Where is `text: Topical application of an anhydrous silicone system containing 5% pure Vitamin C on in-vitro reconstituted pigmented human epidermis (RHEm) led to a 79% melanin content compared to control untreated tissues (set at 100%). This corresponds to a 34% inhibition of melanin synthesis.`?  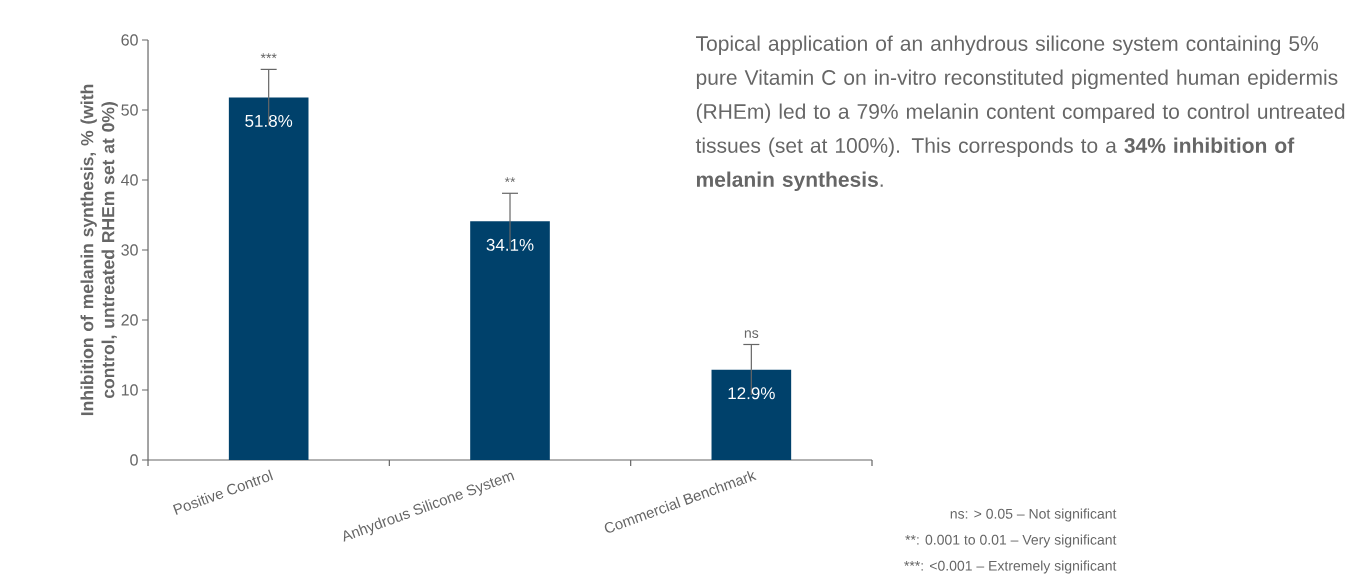
text: Topical application of an anhydrous silicone system containing 5% pure Vitamin C on in-vitro reconstituted pigmented human epidermis (RHEm) led to a 79% melanin content compared to control untreated tissues (set at 100%). This corresponds to a 34% inhibition of melanin synthesis. is located at coordinates (1020, 113).